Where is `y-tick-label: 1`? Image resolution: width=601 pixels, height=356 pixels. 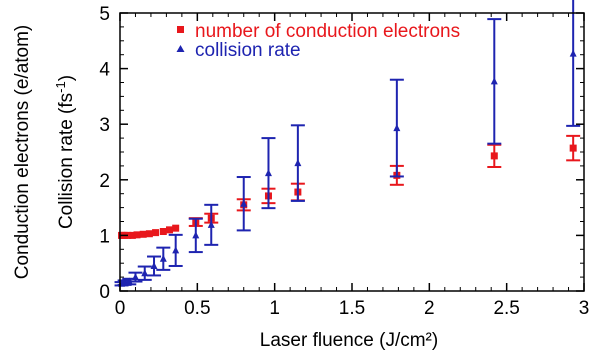
y-tick-label: 1 is located at coordinates (104, 236).